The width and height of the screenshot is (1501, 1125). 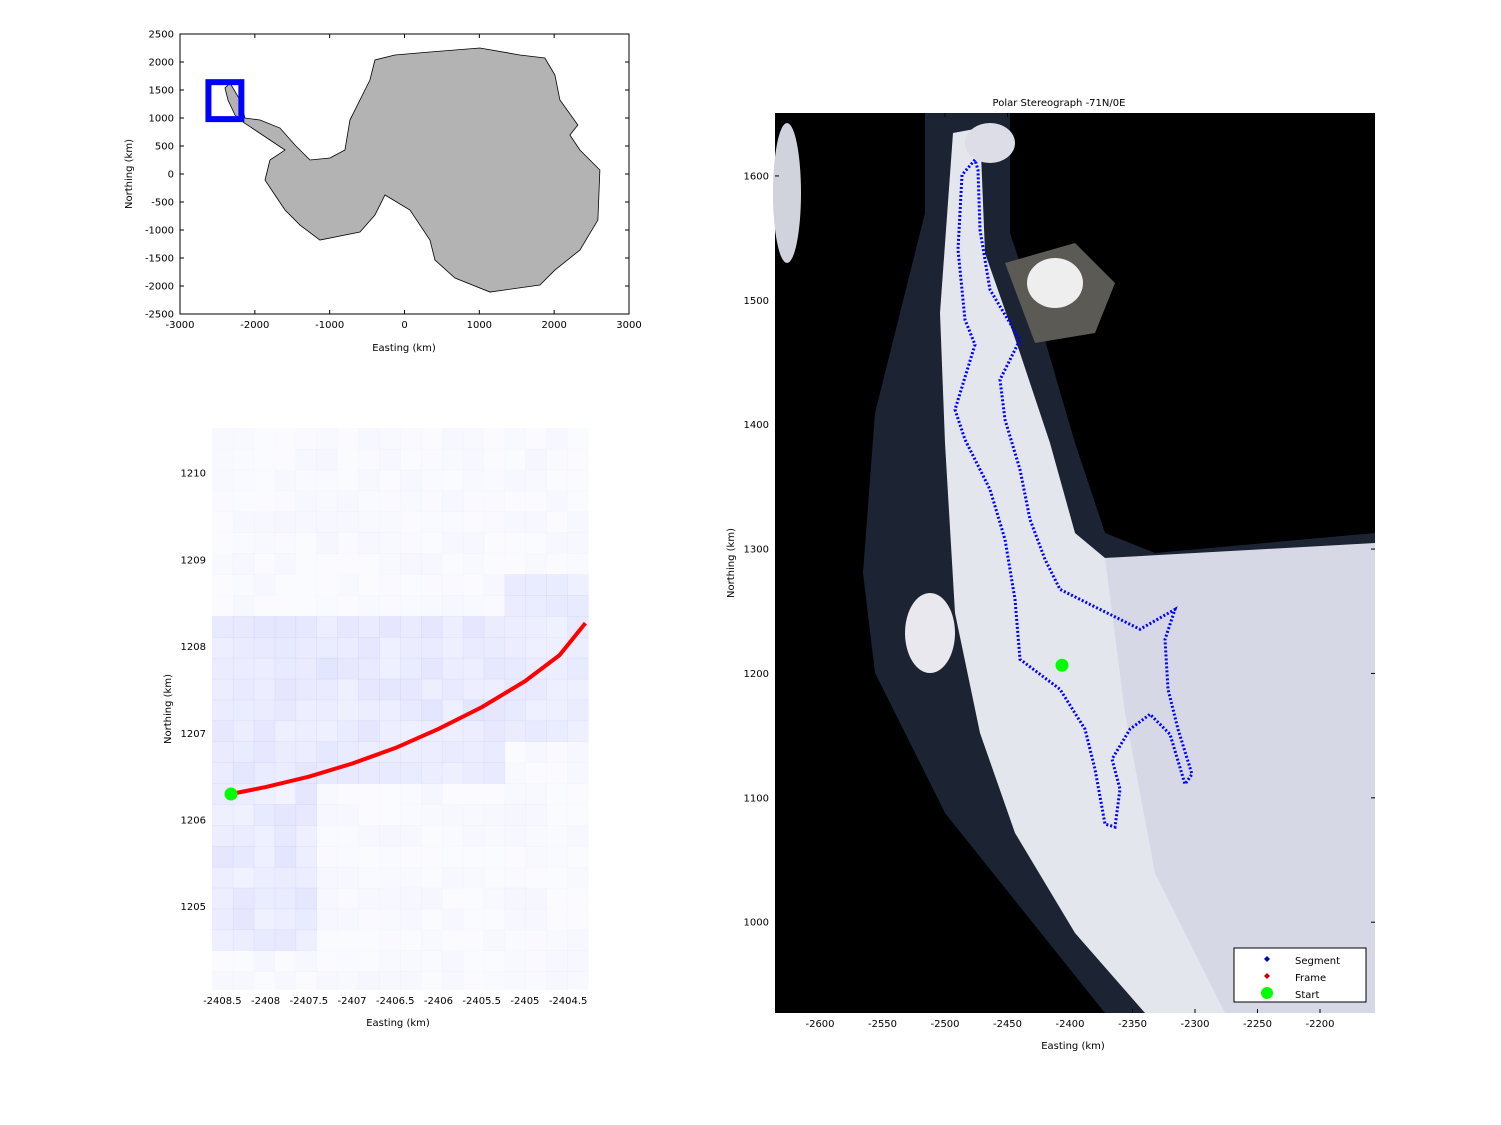 What do you see at coordinates (412, 170) in the screenshot?
I see `antarctica-coastline` at bounding box center [412, 170].